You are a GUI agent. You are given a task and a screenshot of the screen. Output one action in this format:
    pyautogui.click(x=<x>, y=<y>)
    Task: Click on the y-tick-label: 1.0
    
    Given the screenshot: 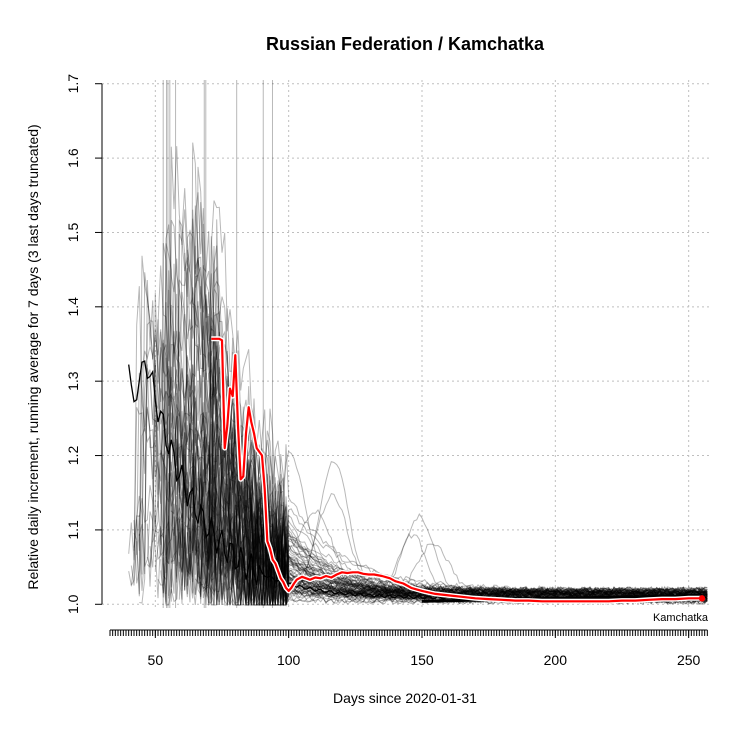 What is the action you would take?
    pyautogui.click(x=73, y=604)
    